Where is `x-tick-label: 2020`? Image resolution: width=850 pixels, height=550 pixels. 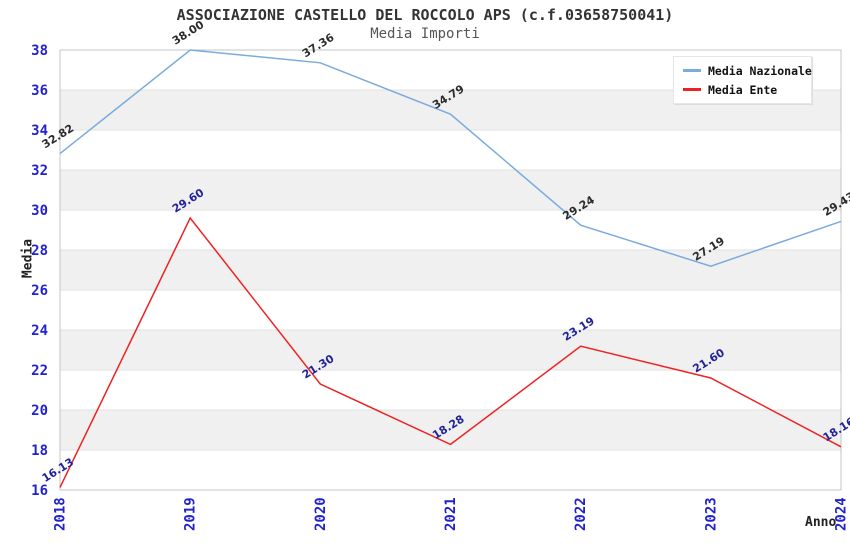
x-tick-label: 2020 is located at coordinates (321, 514).